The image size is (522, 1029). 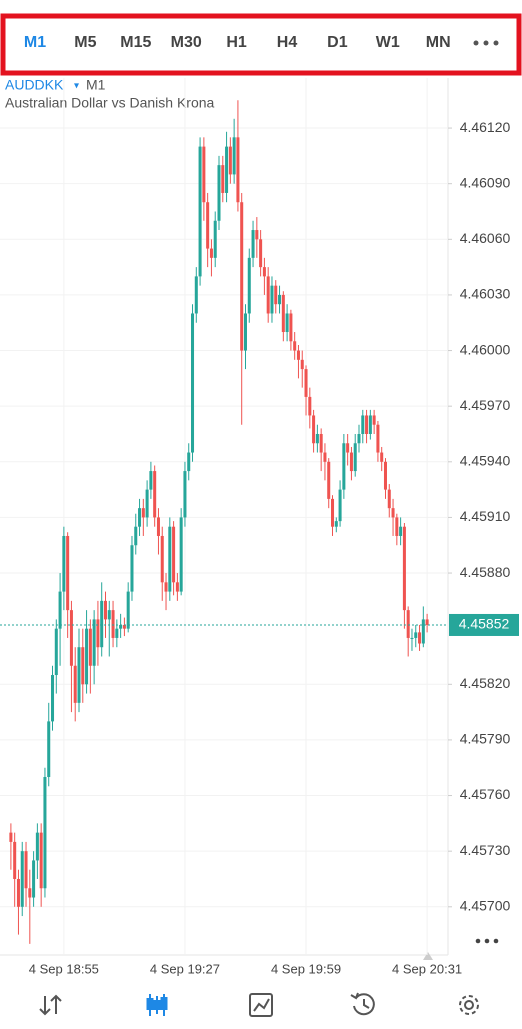 I want to click on chart-options, so click(x=487, y=941).